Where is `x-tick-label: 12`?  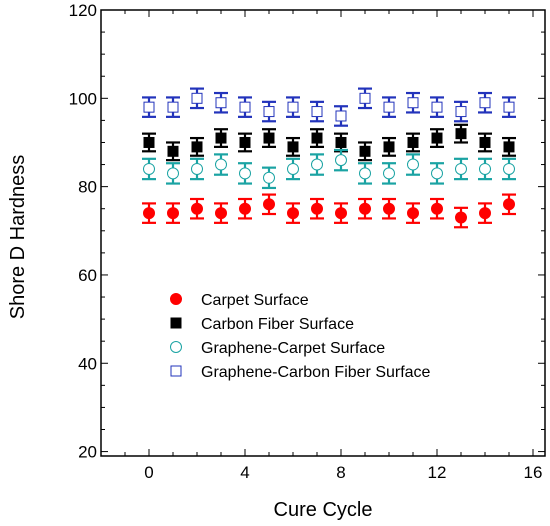
x-tick-label: 12 is located at coordinates (437, 472).